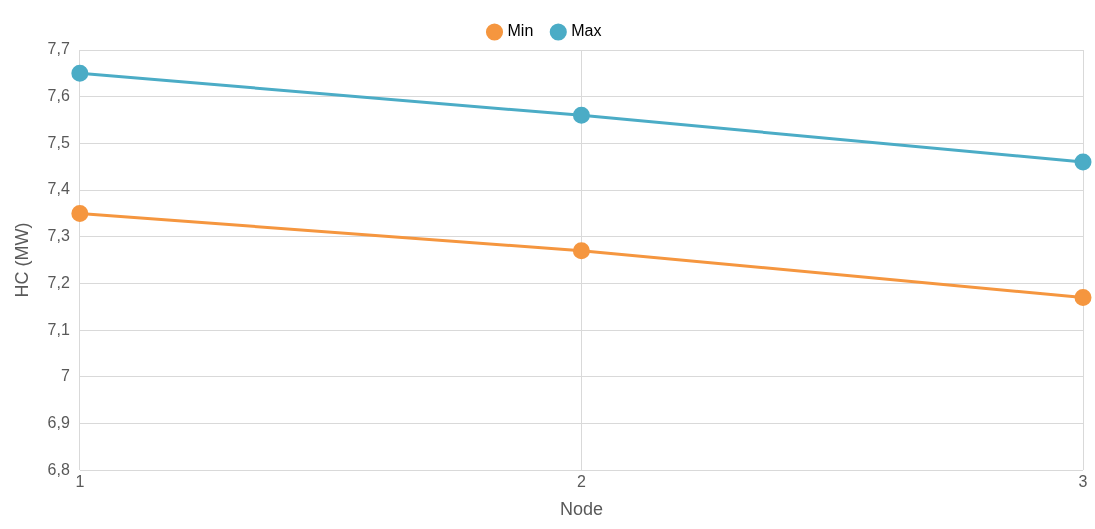 Image resolution: width=1095 pixels, height=529 pixels. Describe the element at coordinates (581, 509) in the screenshot. I see `x-axis-title: Node` at that location.